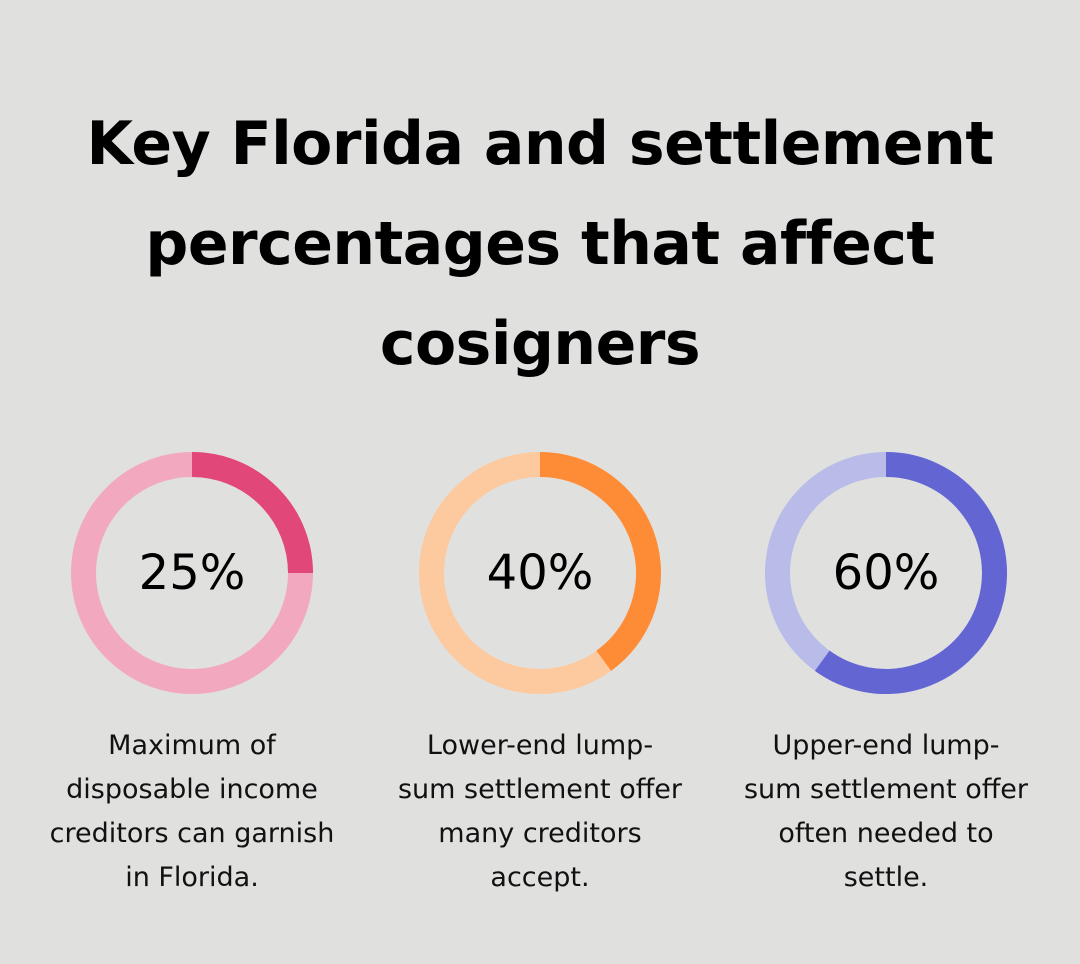 The image size is (1080, 964). I want to click on description-line: Maximum of, so click(192, 745).